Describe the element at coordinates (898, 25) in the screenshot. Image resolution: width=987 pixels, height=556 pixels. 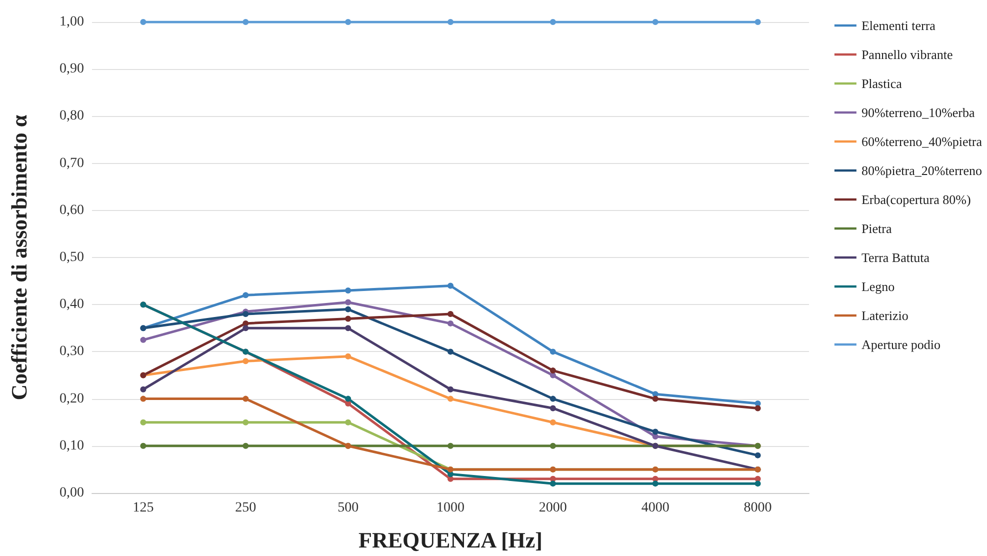
I see `legend-label: Elementi terra` at that location.